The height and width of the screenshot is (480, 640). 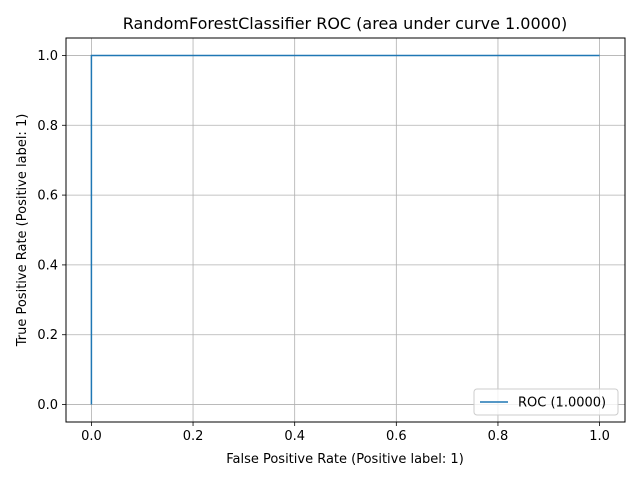 I want to click on x-tick-label: 0.0, so click(x=91, y=436).